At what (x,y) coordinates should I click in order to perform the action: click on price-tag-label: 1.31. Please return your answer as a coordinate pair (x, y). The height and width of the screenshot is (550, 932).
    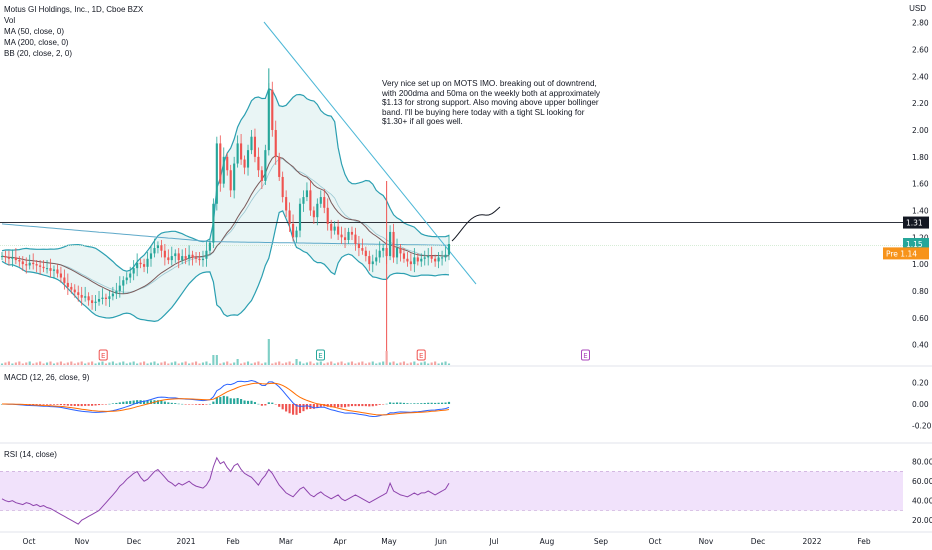
    Looking at the image, I should click on (914, 223).